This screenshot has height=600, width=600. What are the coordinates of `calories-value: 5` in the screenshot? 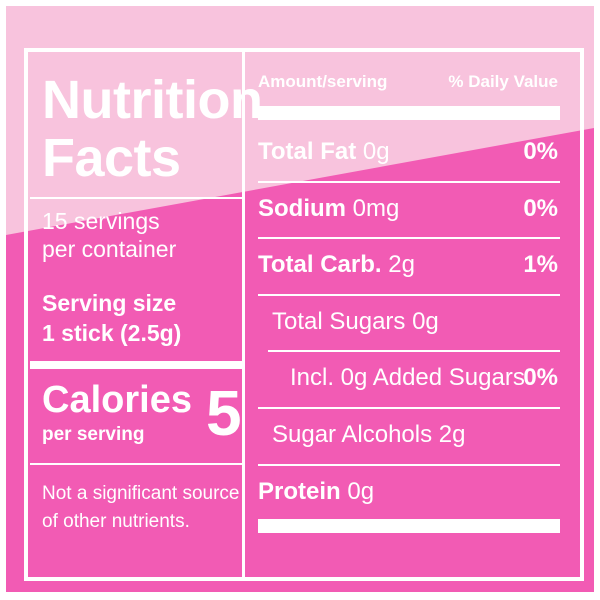 It's located at (224, 413).